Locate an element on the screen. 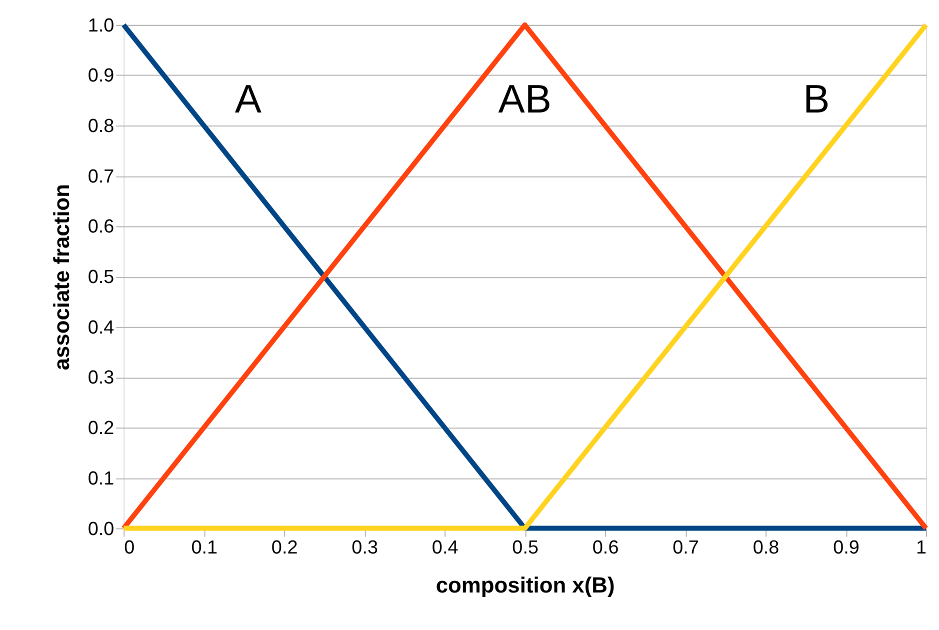  y-tick-label: 0.5 is located at coordinates (101, 277).